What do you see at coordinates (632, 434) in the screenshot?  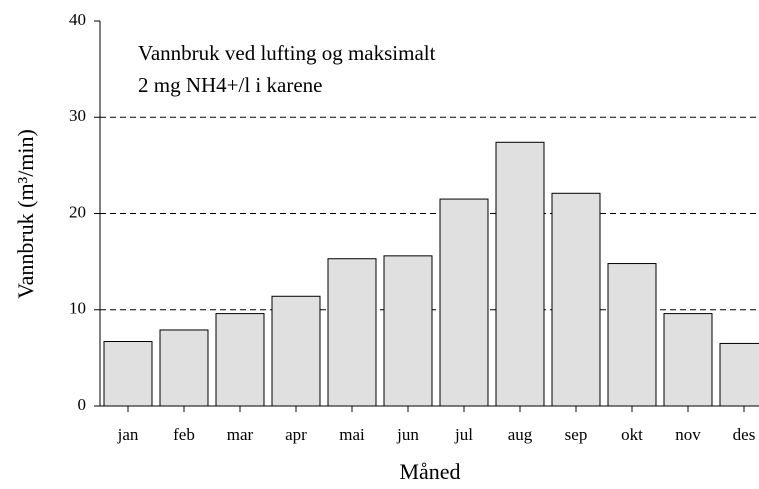 I see `x-tick-label: okt` at bounding box center [632, 434].